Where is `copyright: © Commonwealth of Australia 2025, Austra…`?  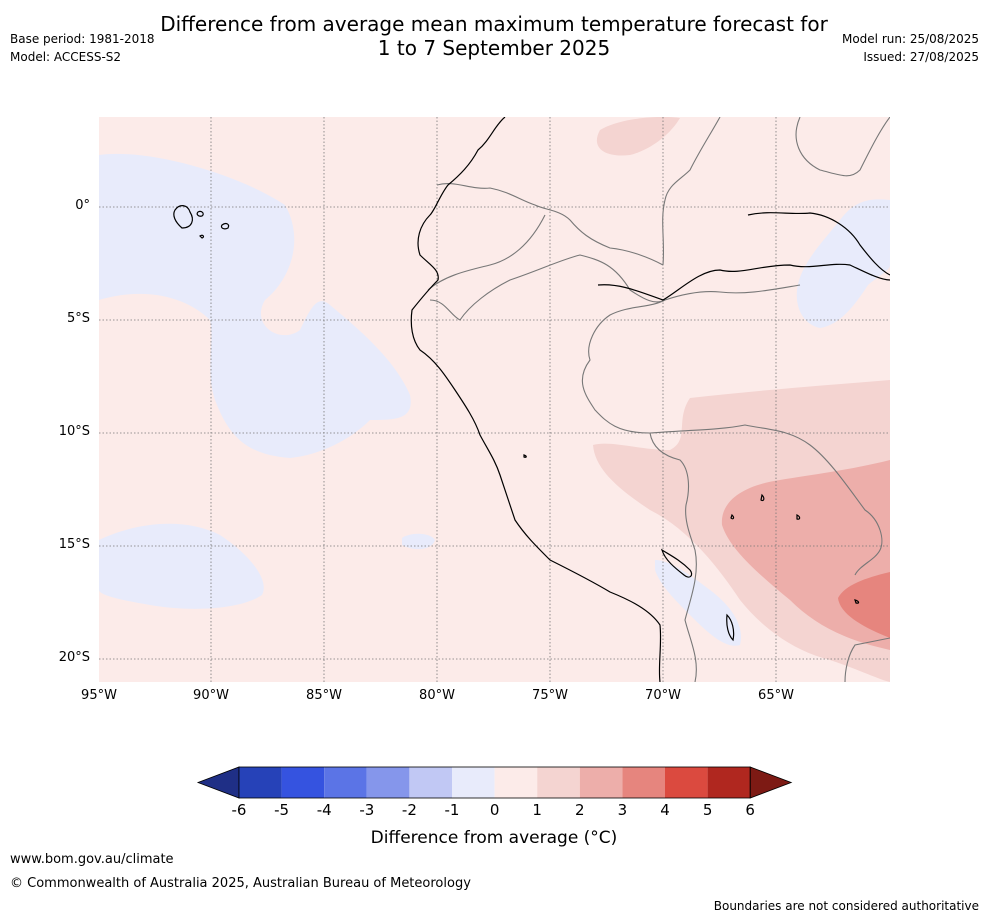
copyright: © Commonwealth of Australia 2025, Austra… is located at coordinates (240, 883).